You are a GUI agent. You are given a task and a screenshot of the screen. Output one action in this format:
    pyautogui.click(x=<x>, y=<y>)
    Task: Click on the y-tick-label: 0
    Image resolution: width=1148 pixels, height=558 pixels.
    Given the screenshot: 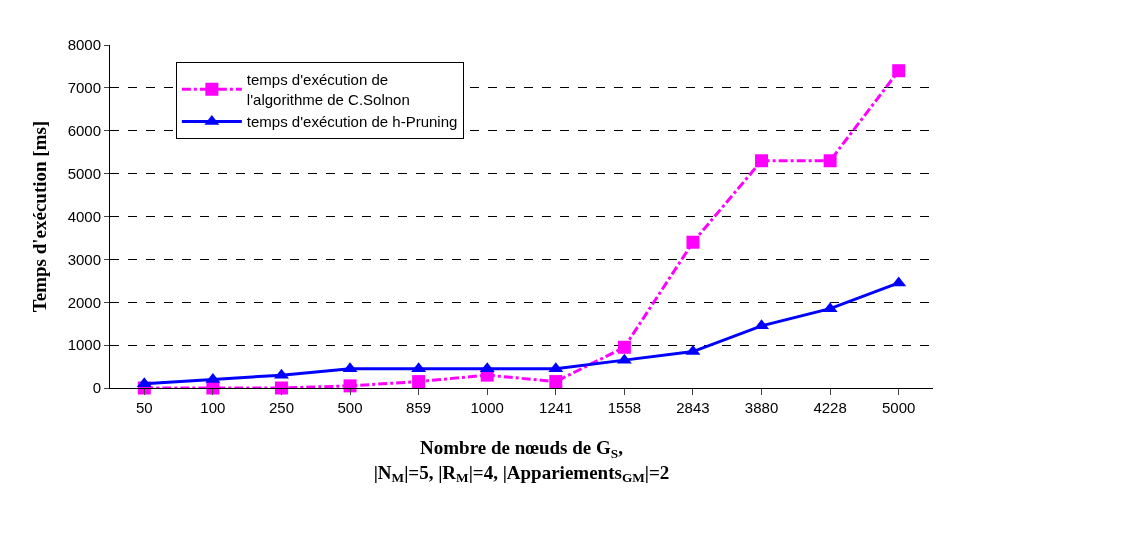 What is the action you would take?
    pyautogui.click(x=96, y=388)
    